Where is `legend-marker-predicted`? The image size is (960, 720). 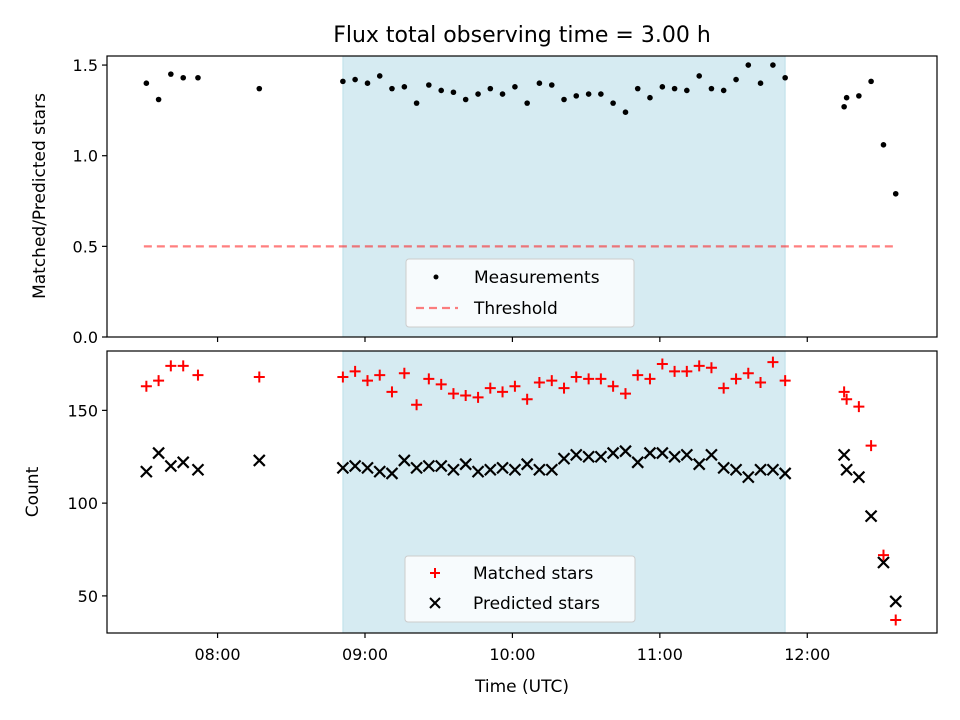
legend-marker-predicted is located at coordinates (435, 603).